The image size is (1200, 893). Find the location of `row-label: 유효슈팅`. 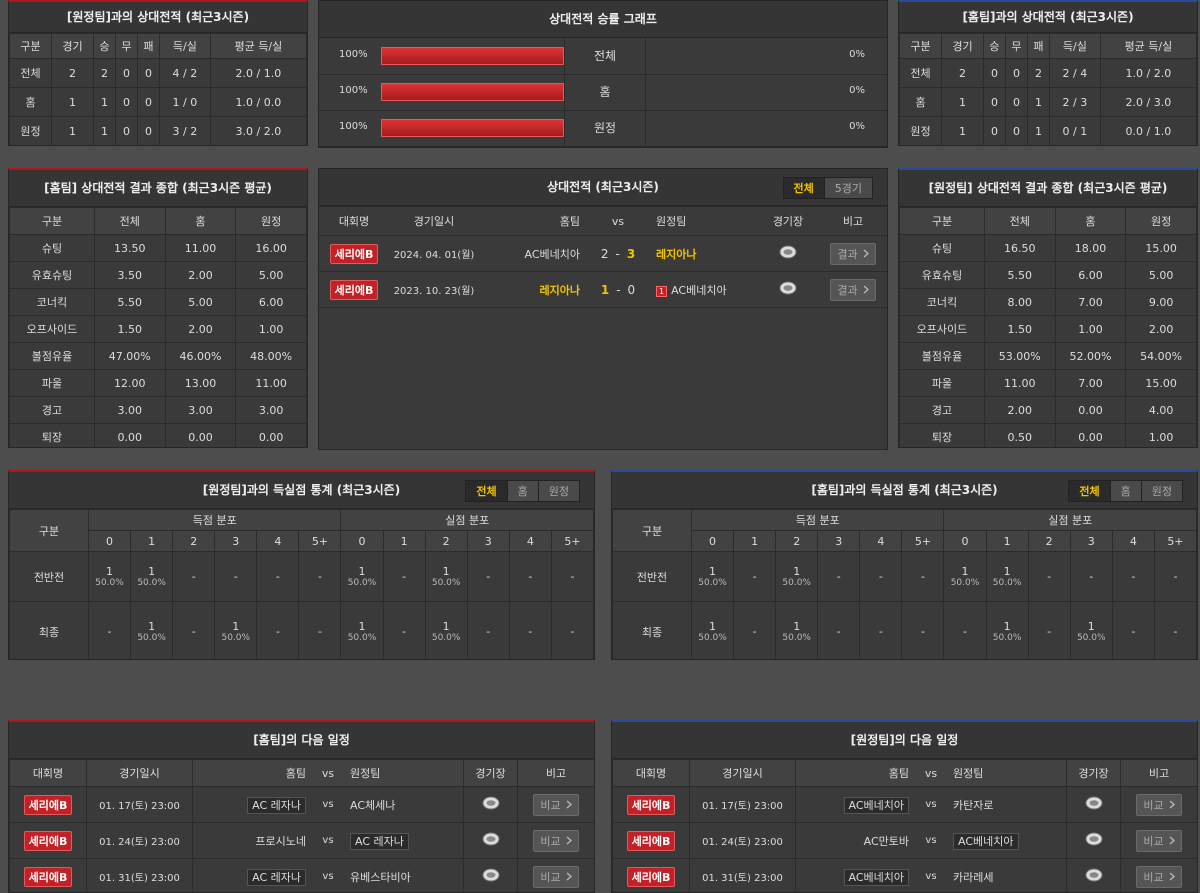

row-label: 유효슈팅 is located at coordinates (942, 275).